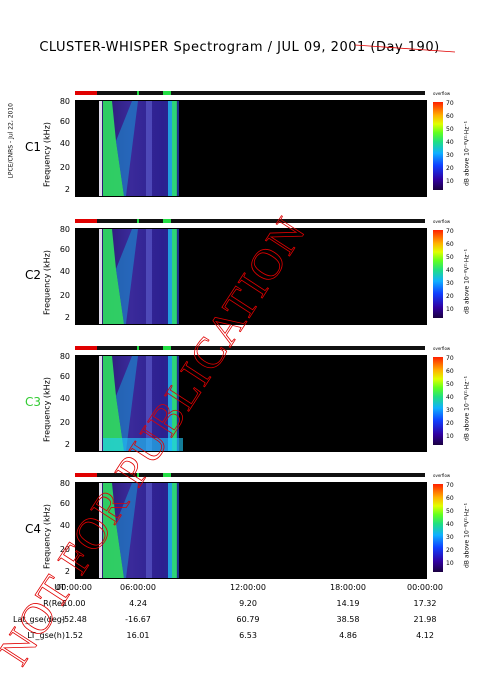  Describe the element at coordinates (138, 619) in the screenshot. I see `x-axis-value: -16.67` at that location.